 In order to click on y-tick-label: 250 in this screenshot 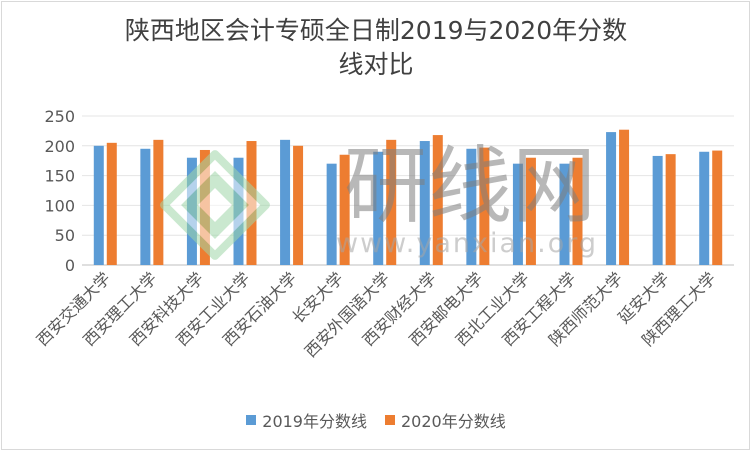, I will do `click(59, 116)`.